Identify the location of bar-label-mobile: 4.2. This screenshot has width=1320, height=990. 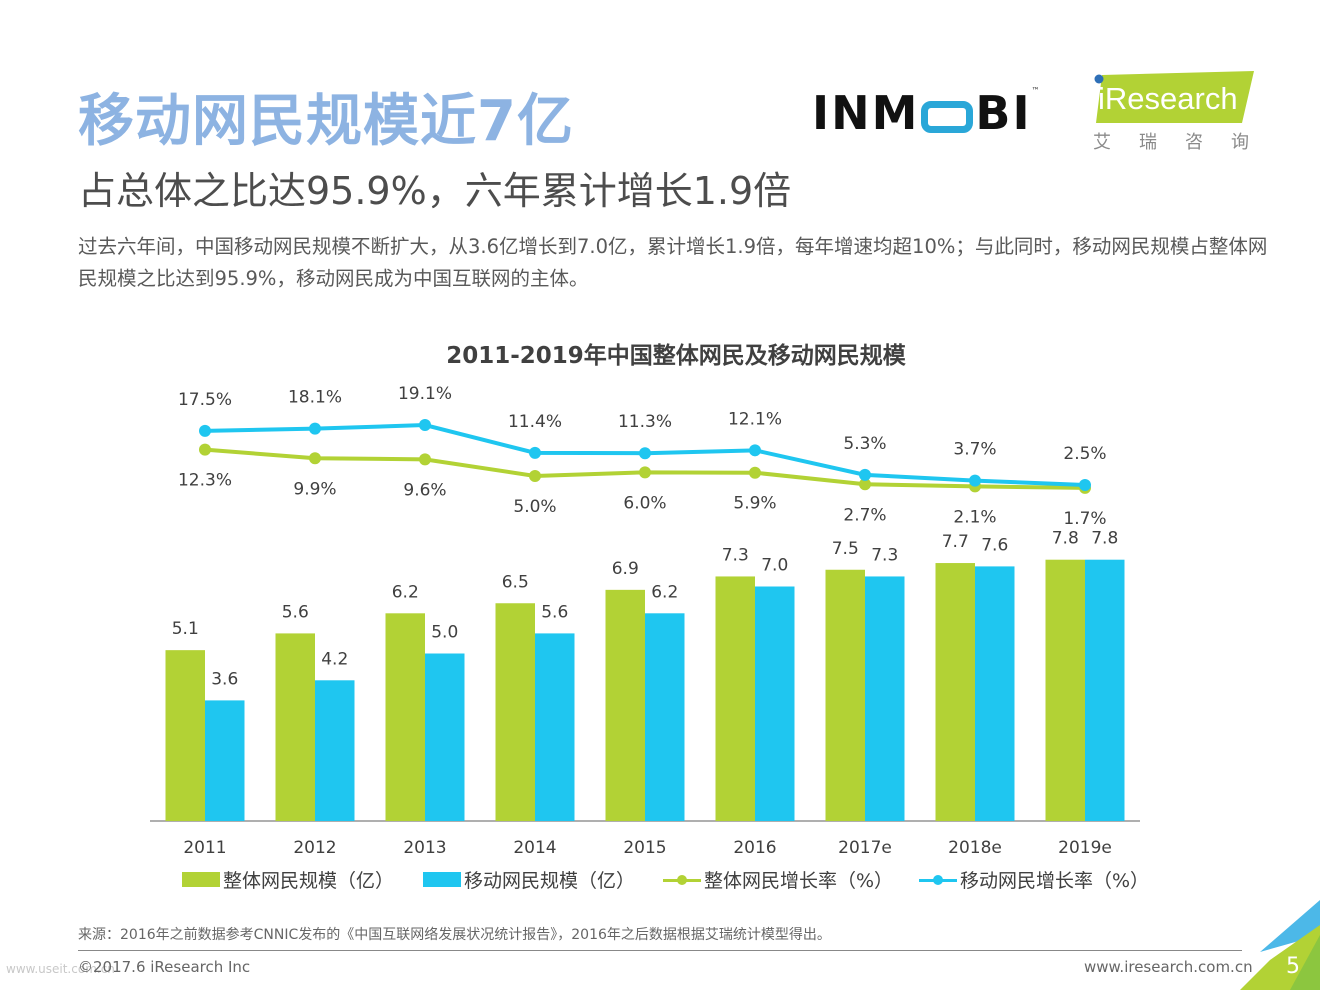
(334, 659).